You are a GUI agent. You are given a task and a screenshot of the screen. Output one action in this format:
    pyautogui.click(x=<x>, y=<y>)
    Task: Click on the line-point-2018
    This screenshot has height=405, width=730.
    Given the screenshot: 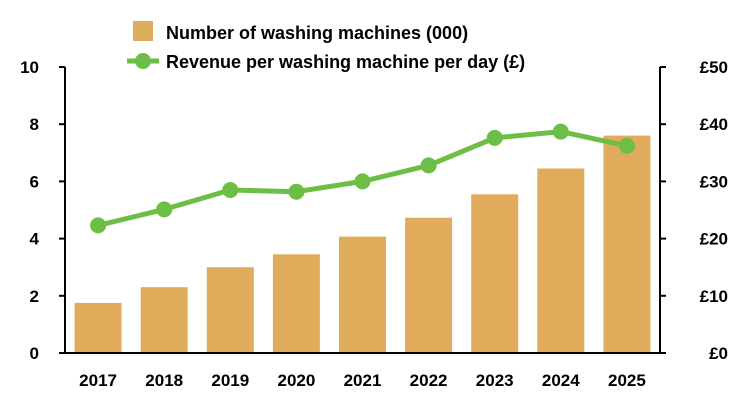 What is the action you would take?
    pyautogui.click(x=164, y=209)
    